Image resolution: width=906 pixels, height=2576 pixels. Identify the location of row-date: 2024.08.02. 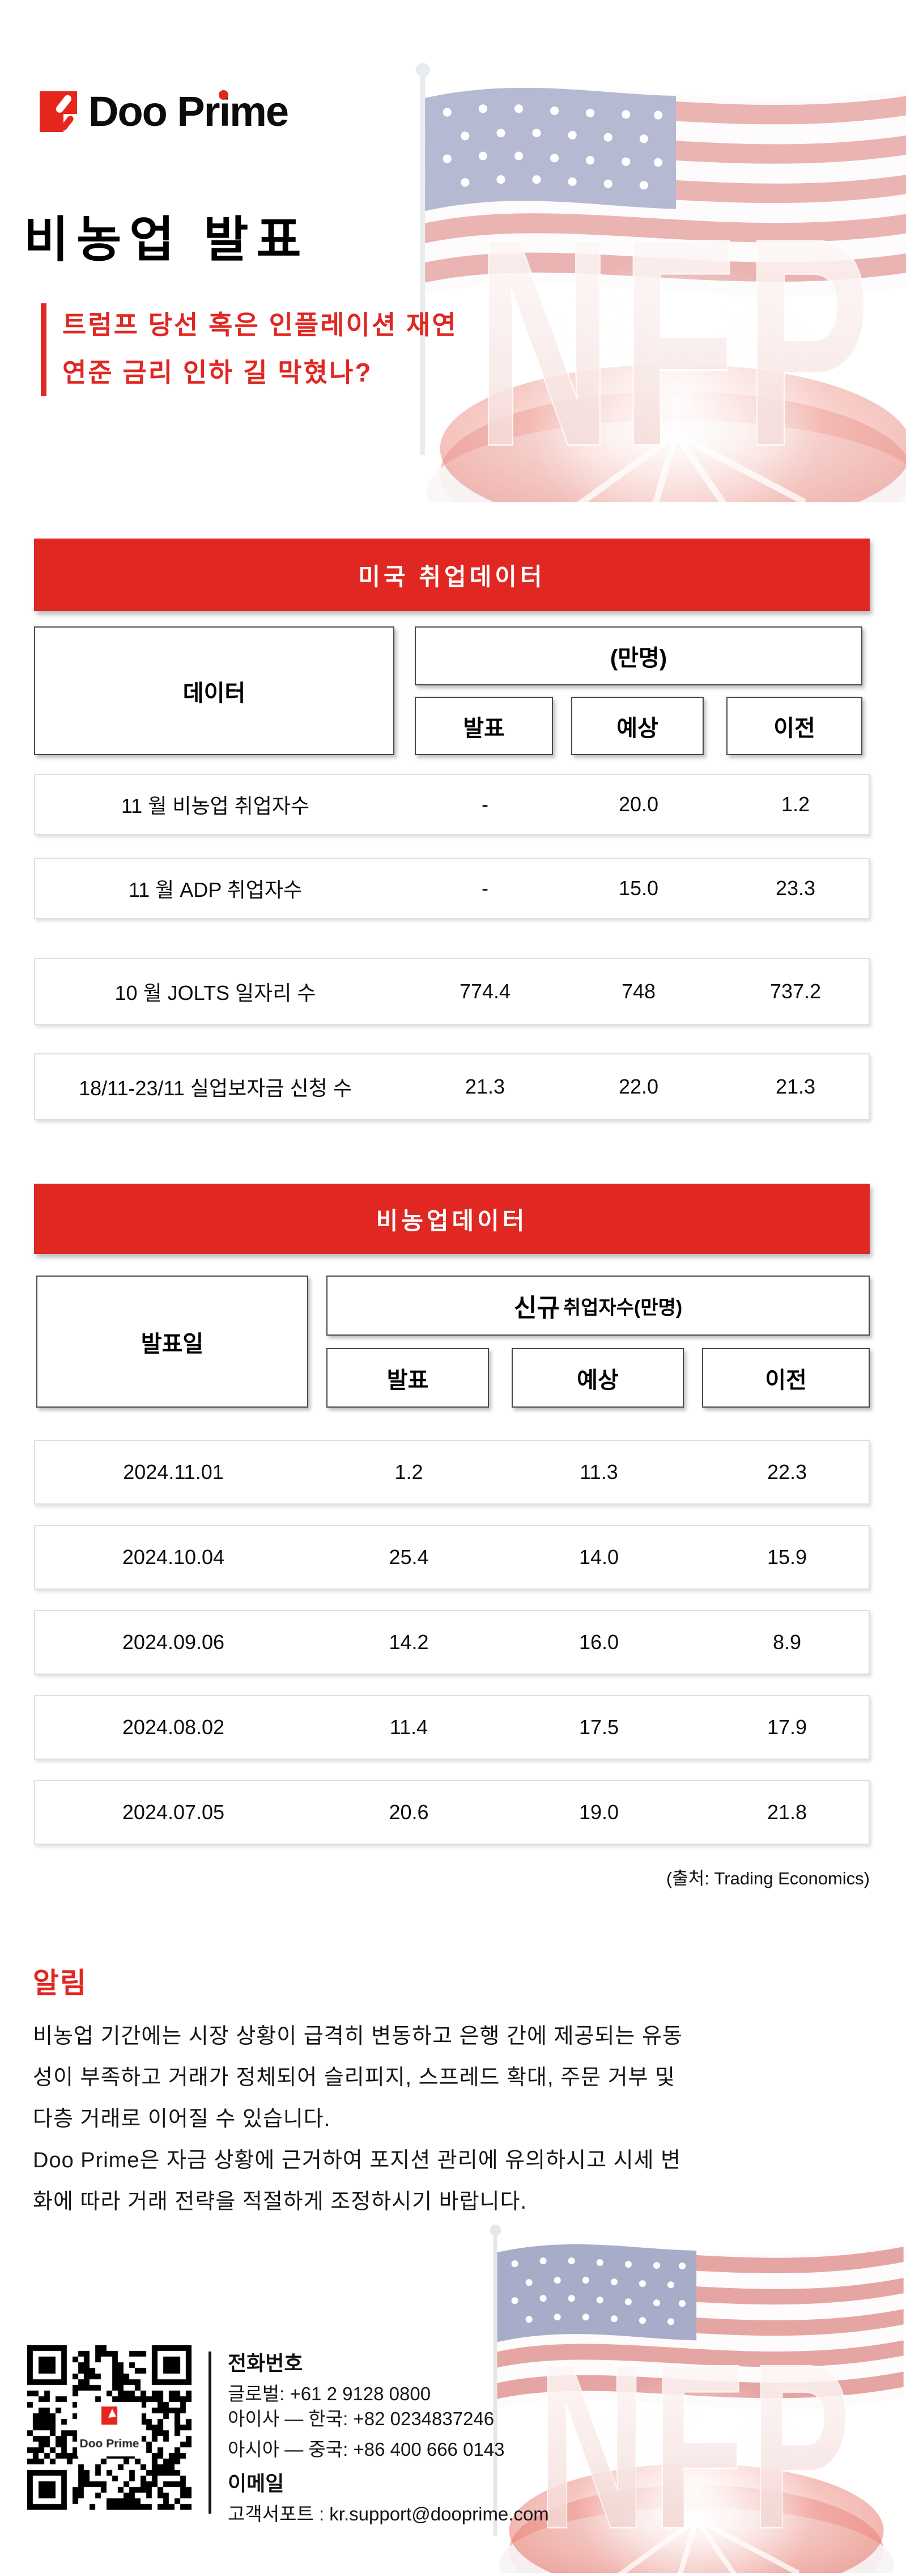
(173, 1727).